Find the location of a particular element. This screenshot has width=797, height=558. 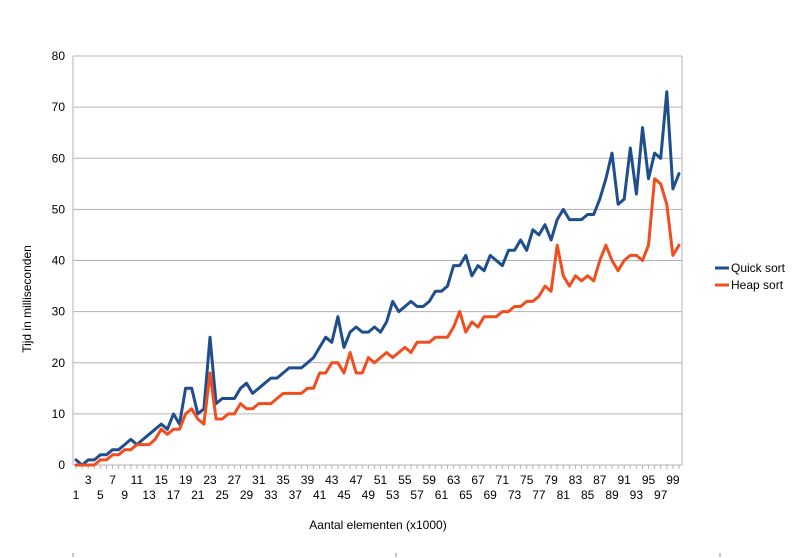

x-tick-label: 7 is located at coordinates (112, 480).